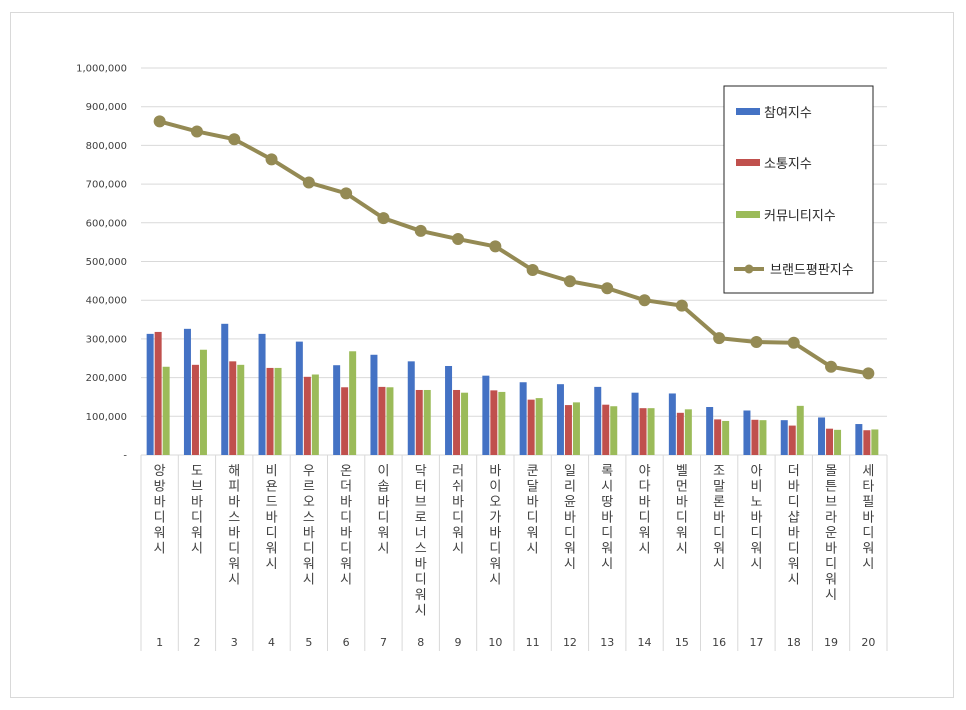  I want to click on rank-label: 18, so click(794, 642).